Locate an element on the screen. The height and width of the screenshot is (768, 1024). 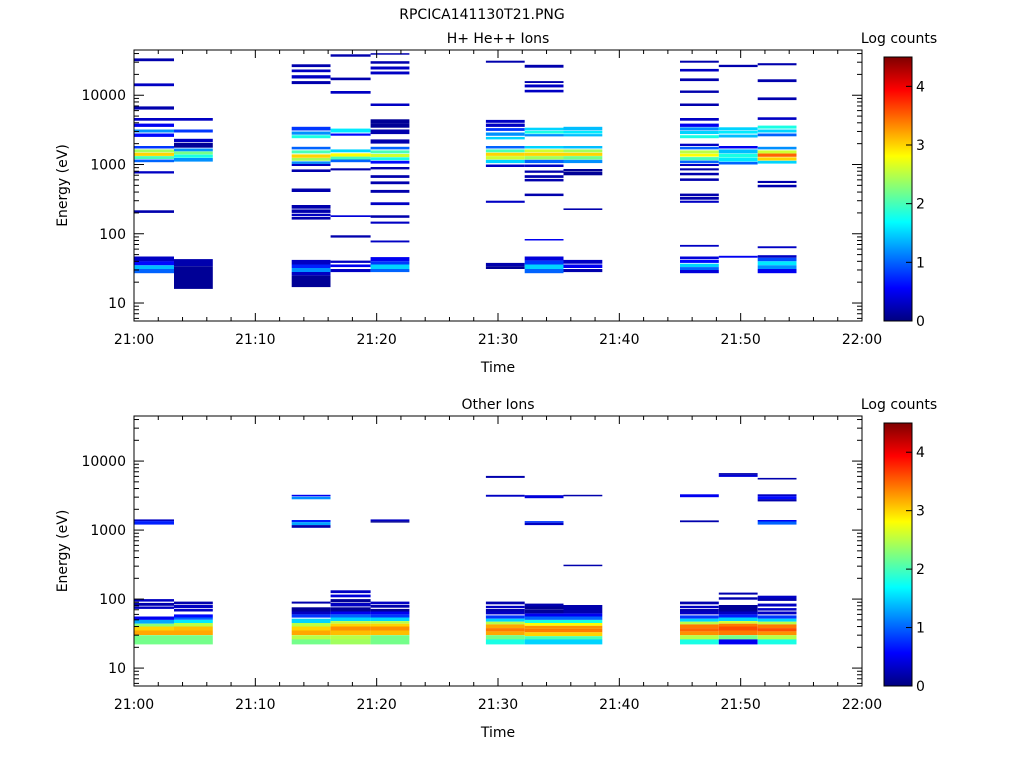
colorbar-tick-label: 2 is located at coordinates (920, 570).